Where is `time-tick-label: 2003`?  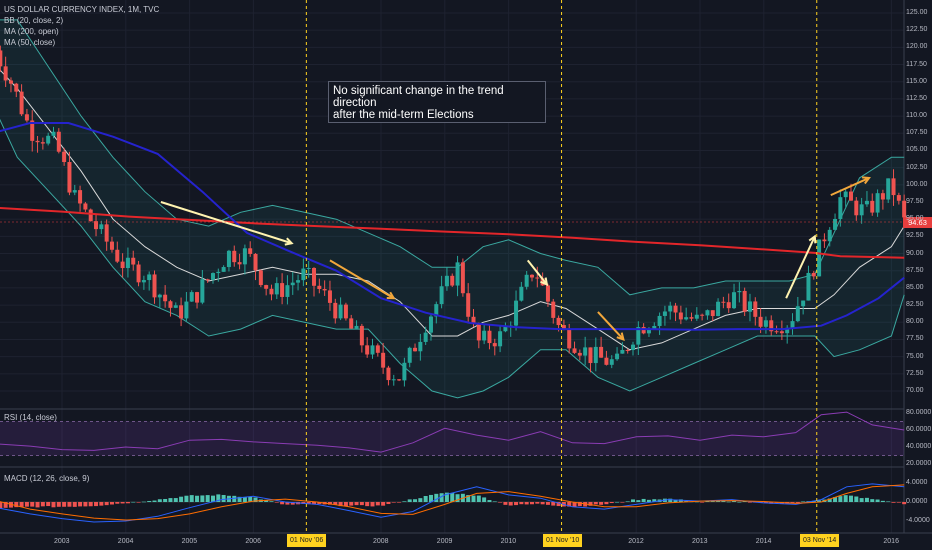 time-tick-label: 2003 is located at coordinates (62, 541).